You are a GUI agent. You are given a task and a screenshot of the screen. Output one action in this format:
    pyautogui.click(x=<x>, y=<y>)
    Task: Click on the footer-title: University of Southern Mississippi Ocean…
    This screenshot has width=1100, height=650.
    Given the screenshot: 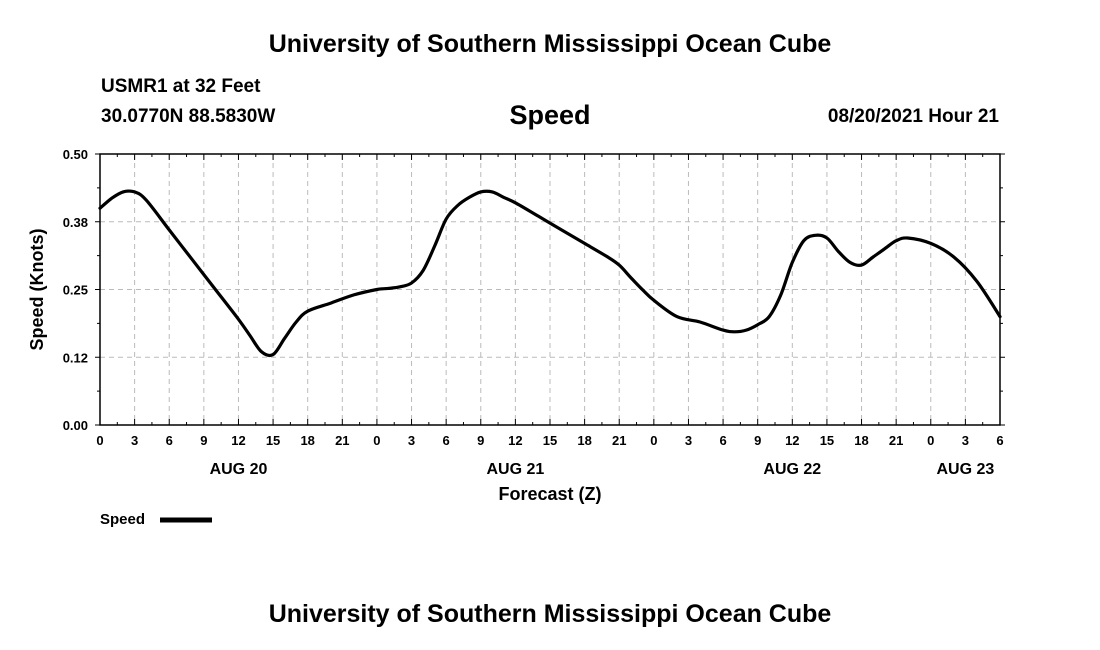 What is the action you would take?
    pyautogui.click(x=550, y=614)
    